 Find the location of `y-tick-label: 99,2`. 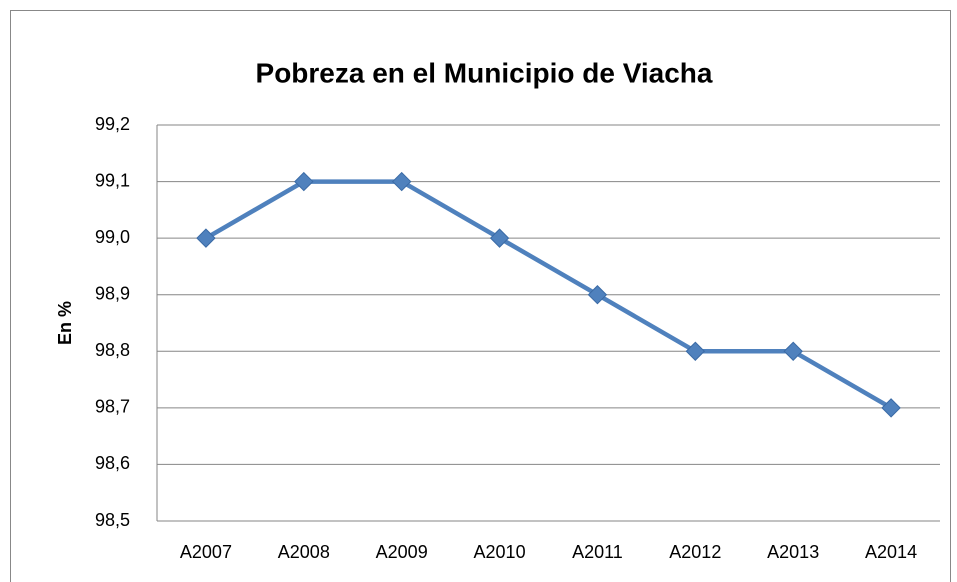

y-tick-label: 99,2 is located at coordinates (112, 124).